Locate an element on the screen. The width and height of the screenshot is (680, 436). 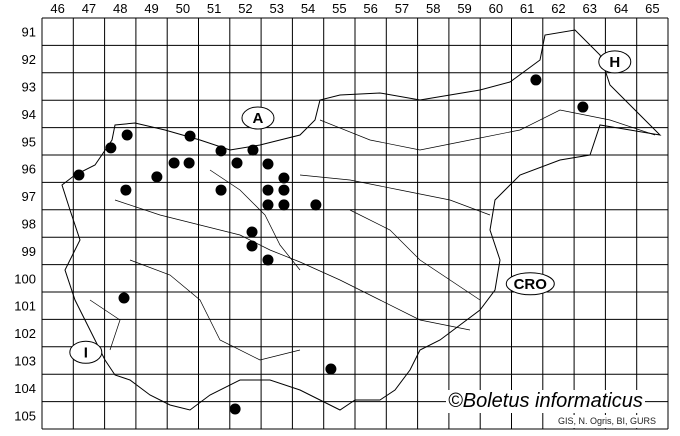
column-label: 53 is located at coordinates (277, 8).